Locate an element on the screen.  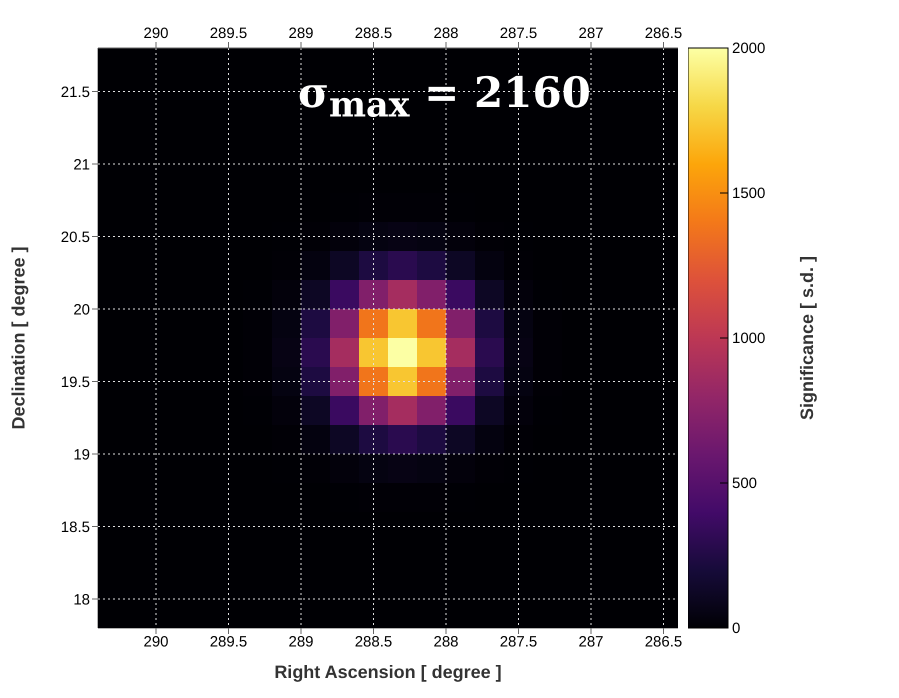
x-tick-label: 290 is located at coordinates (156, 642).